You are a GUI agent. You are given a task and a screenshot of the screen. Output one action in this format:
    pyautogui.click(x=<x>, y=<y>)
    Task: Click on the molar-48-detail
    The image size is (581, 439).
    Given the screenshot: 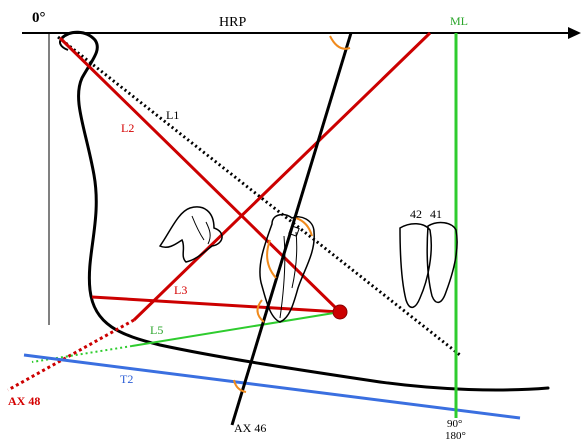 What is the action you would take?
    pyautogui.click(x=201, y=230)
    